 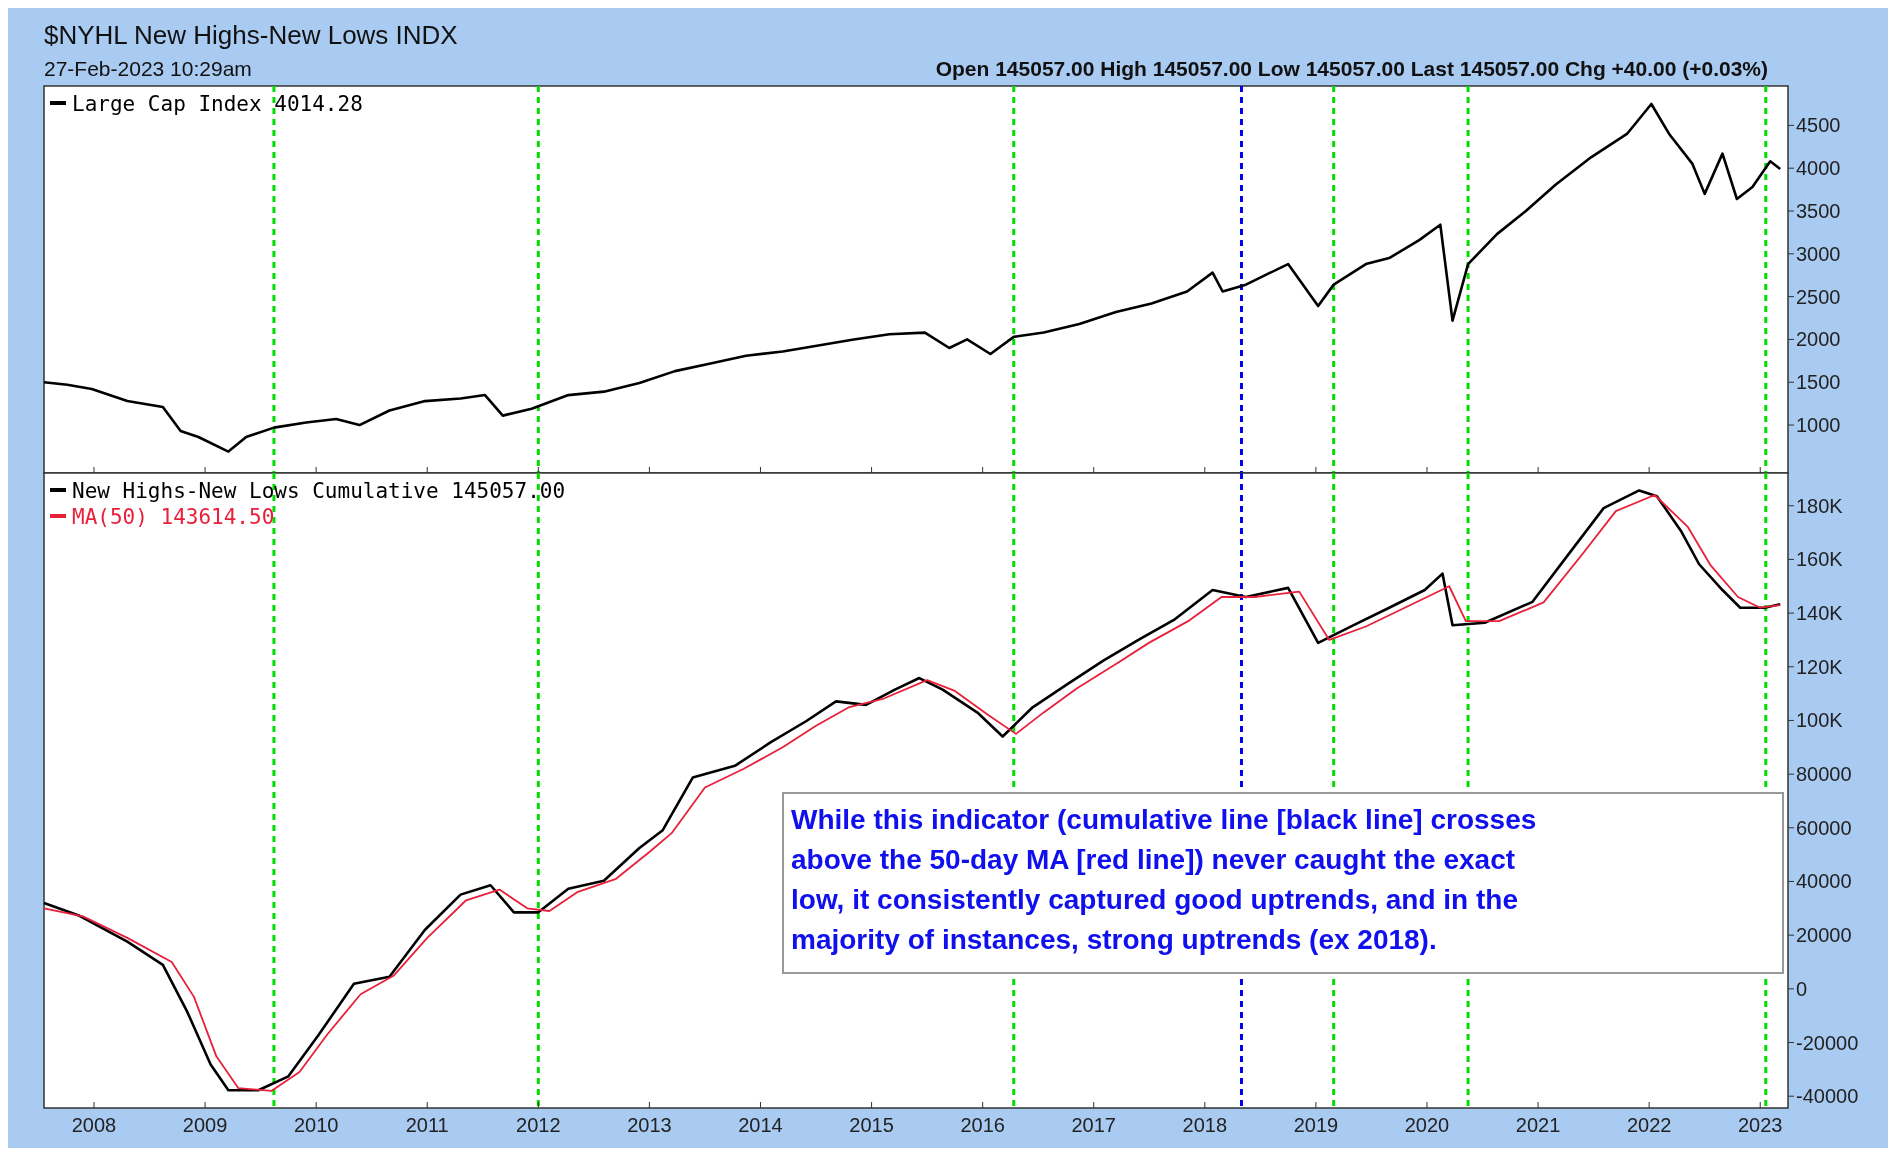 What do you see at coordinates (1649, 1125) in the screenshot?
I see `x-tick-label: 2022` at bounding box center [1649, 1125].